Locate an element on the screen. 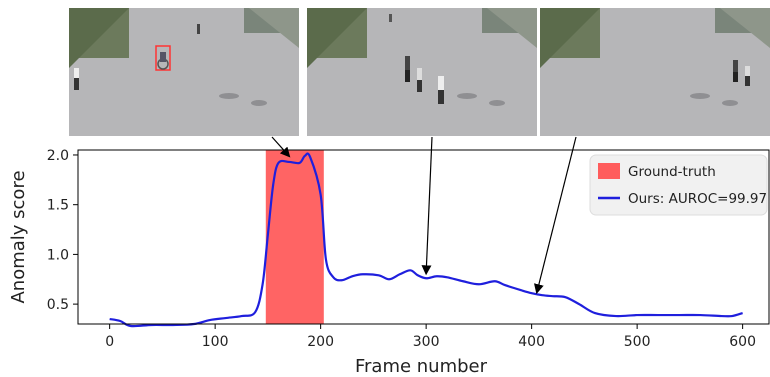  ground-truth-region is located at coordinates (294, 237).